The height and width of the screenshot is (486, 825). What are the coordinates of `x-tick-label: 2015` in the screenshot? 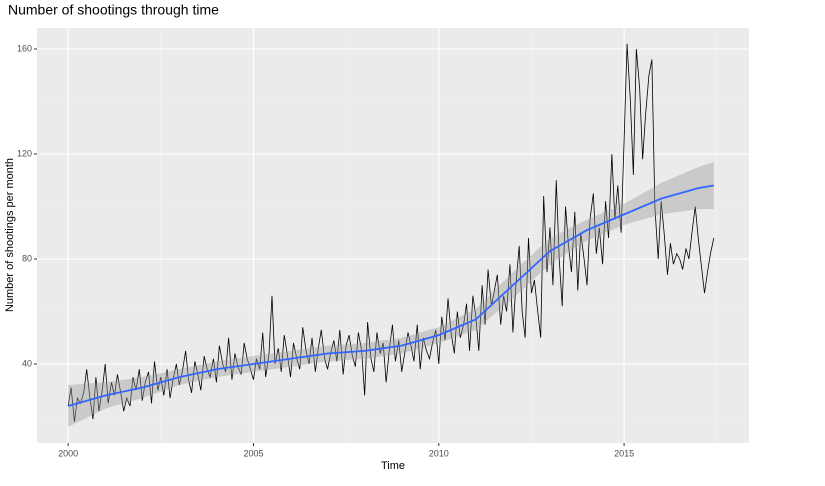 It's located at (624, 453).